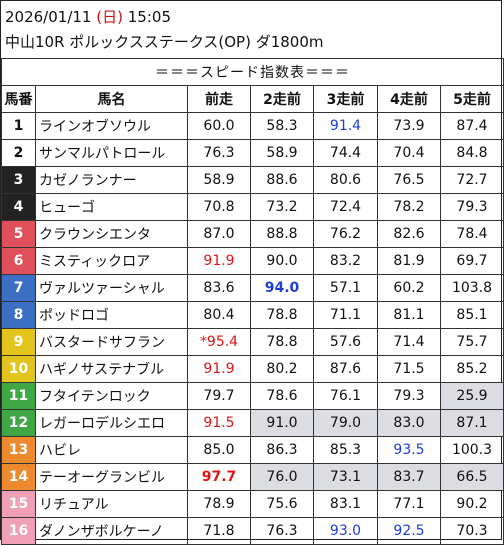 This screenshot has width=504, height=545. What do you see at coordinates (111, 99) in the screenshot?
I see `col-header-name: 馬名` at bounding box center [111, 99].